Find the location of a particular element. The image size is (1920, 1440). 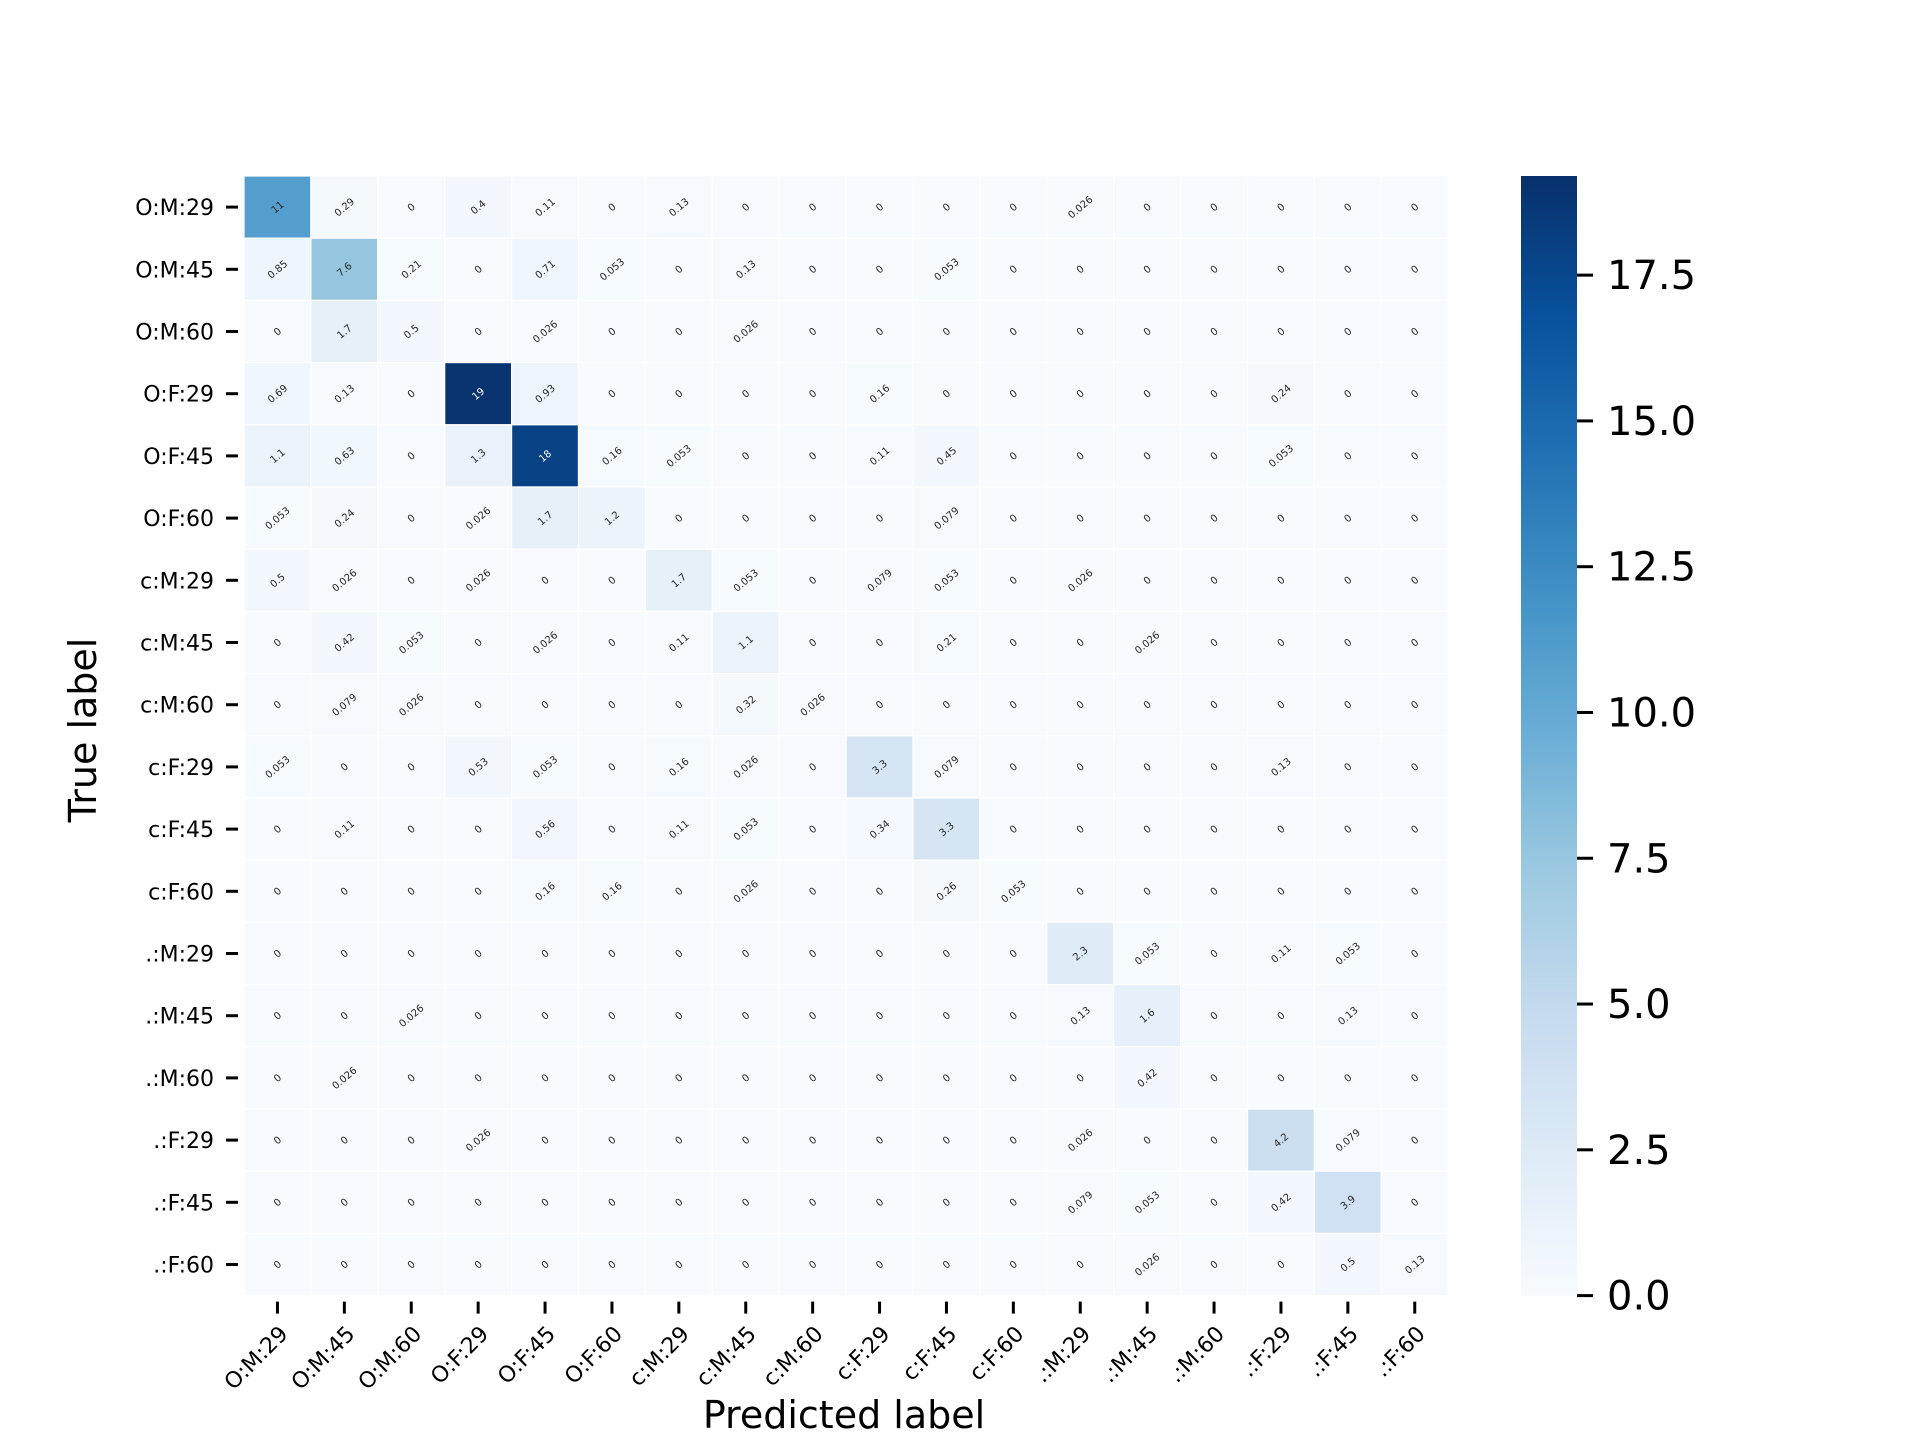

x-tick-label: O:F:45 is located at coordinates (527, 1356).